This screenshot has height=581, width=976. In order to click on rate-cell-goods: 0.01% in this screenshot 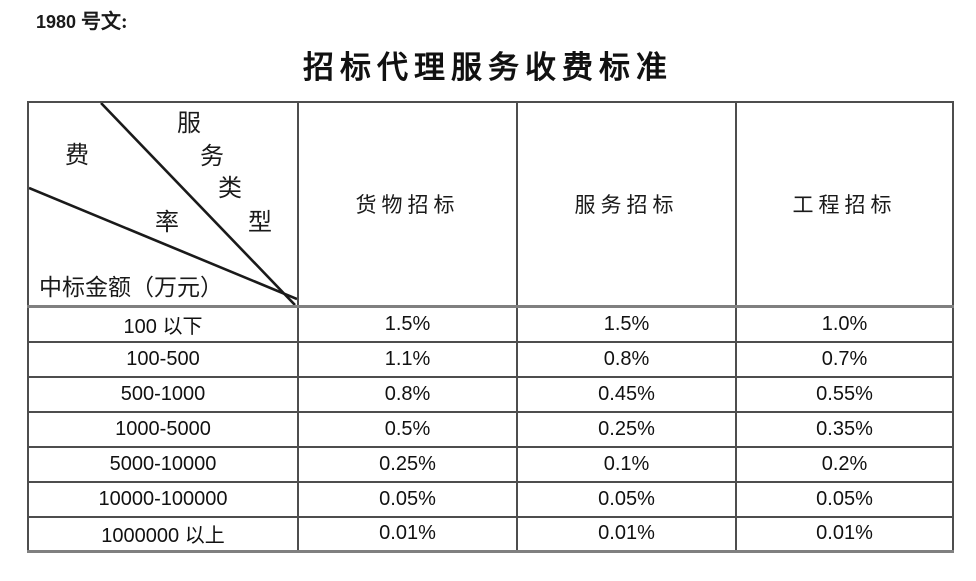, I will do `click(407, 534)`.